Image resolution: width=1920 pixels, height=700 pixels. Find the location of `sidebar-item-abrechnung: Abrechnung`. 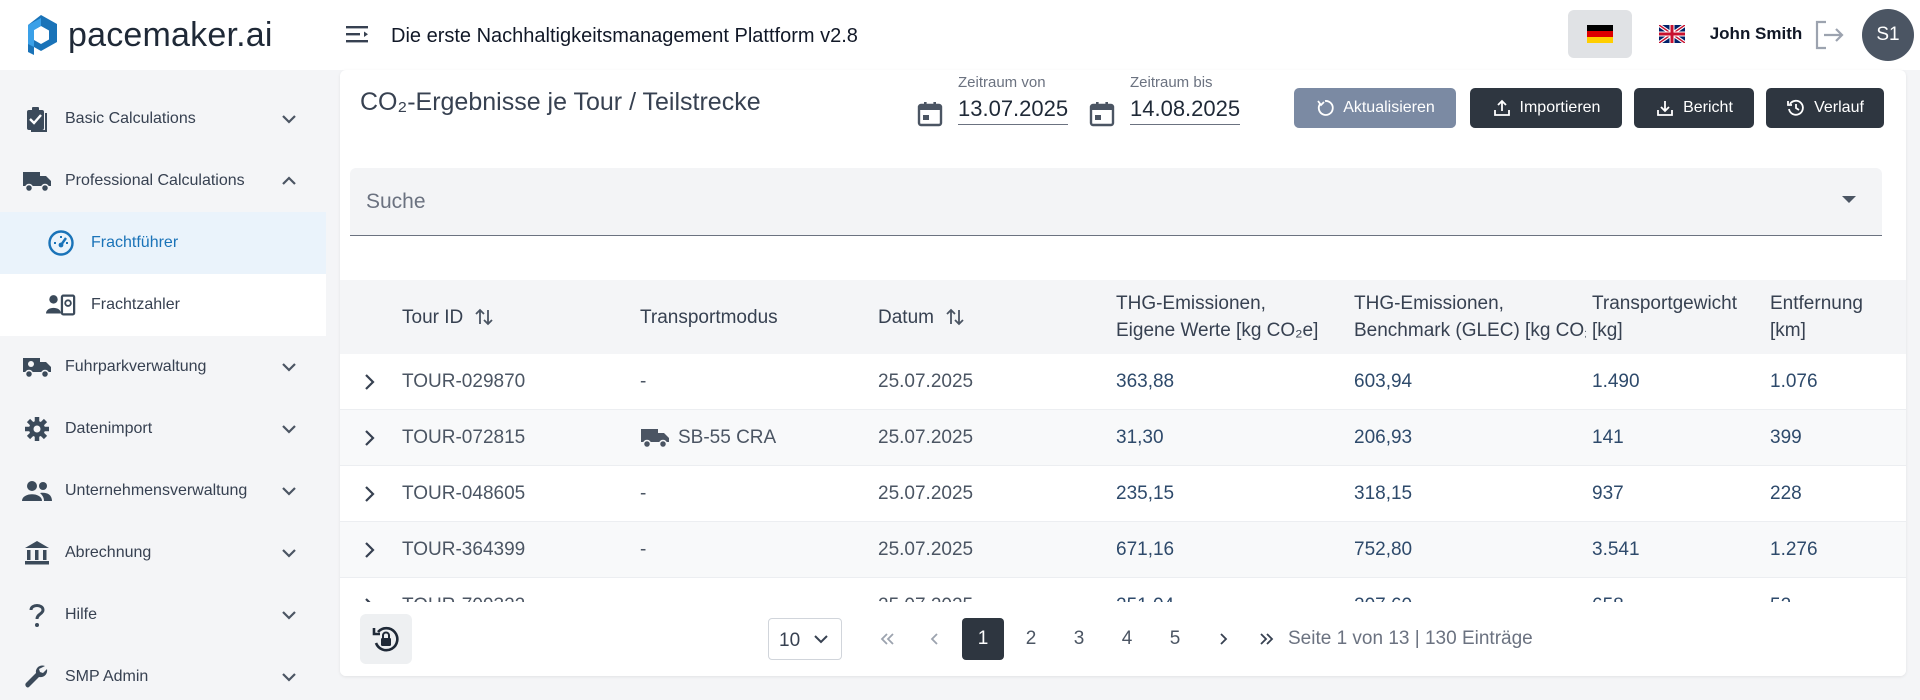

sidebar-item-abrechnung: Abrechnung is located at coordinates (163, 553).